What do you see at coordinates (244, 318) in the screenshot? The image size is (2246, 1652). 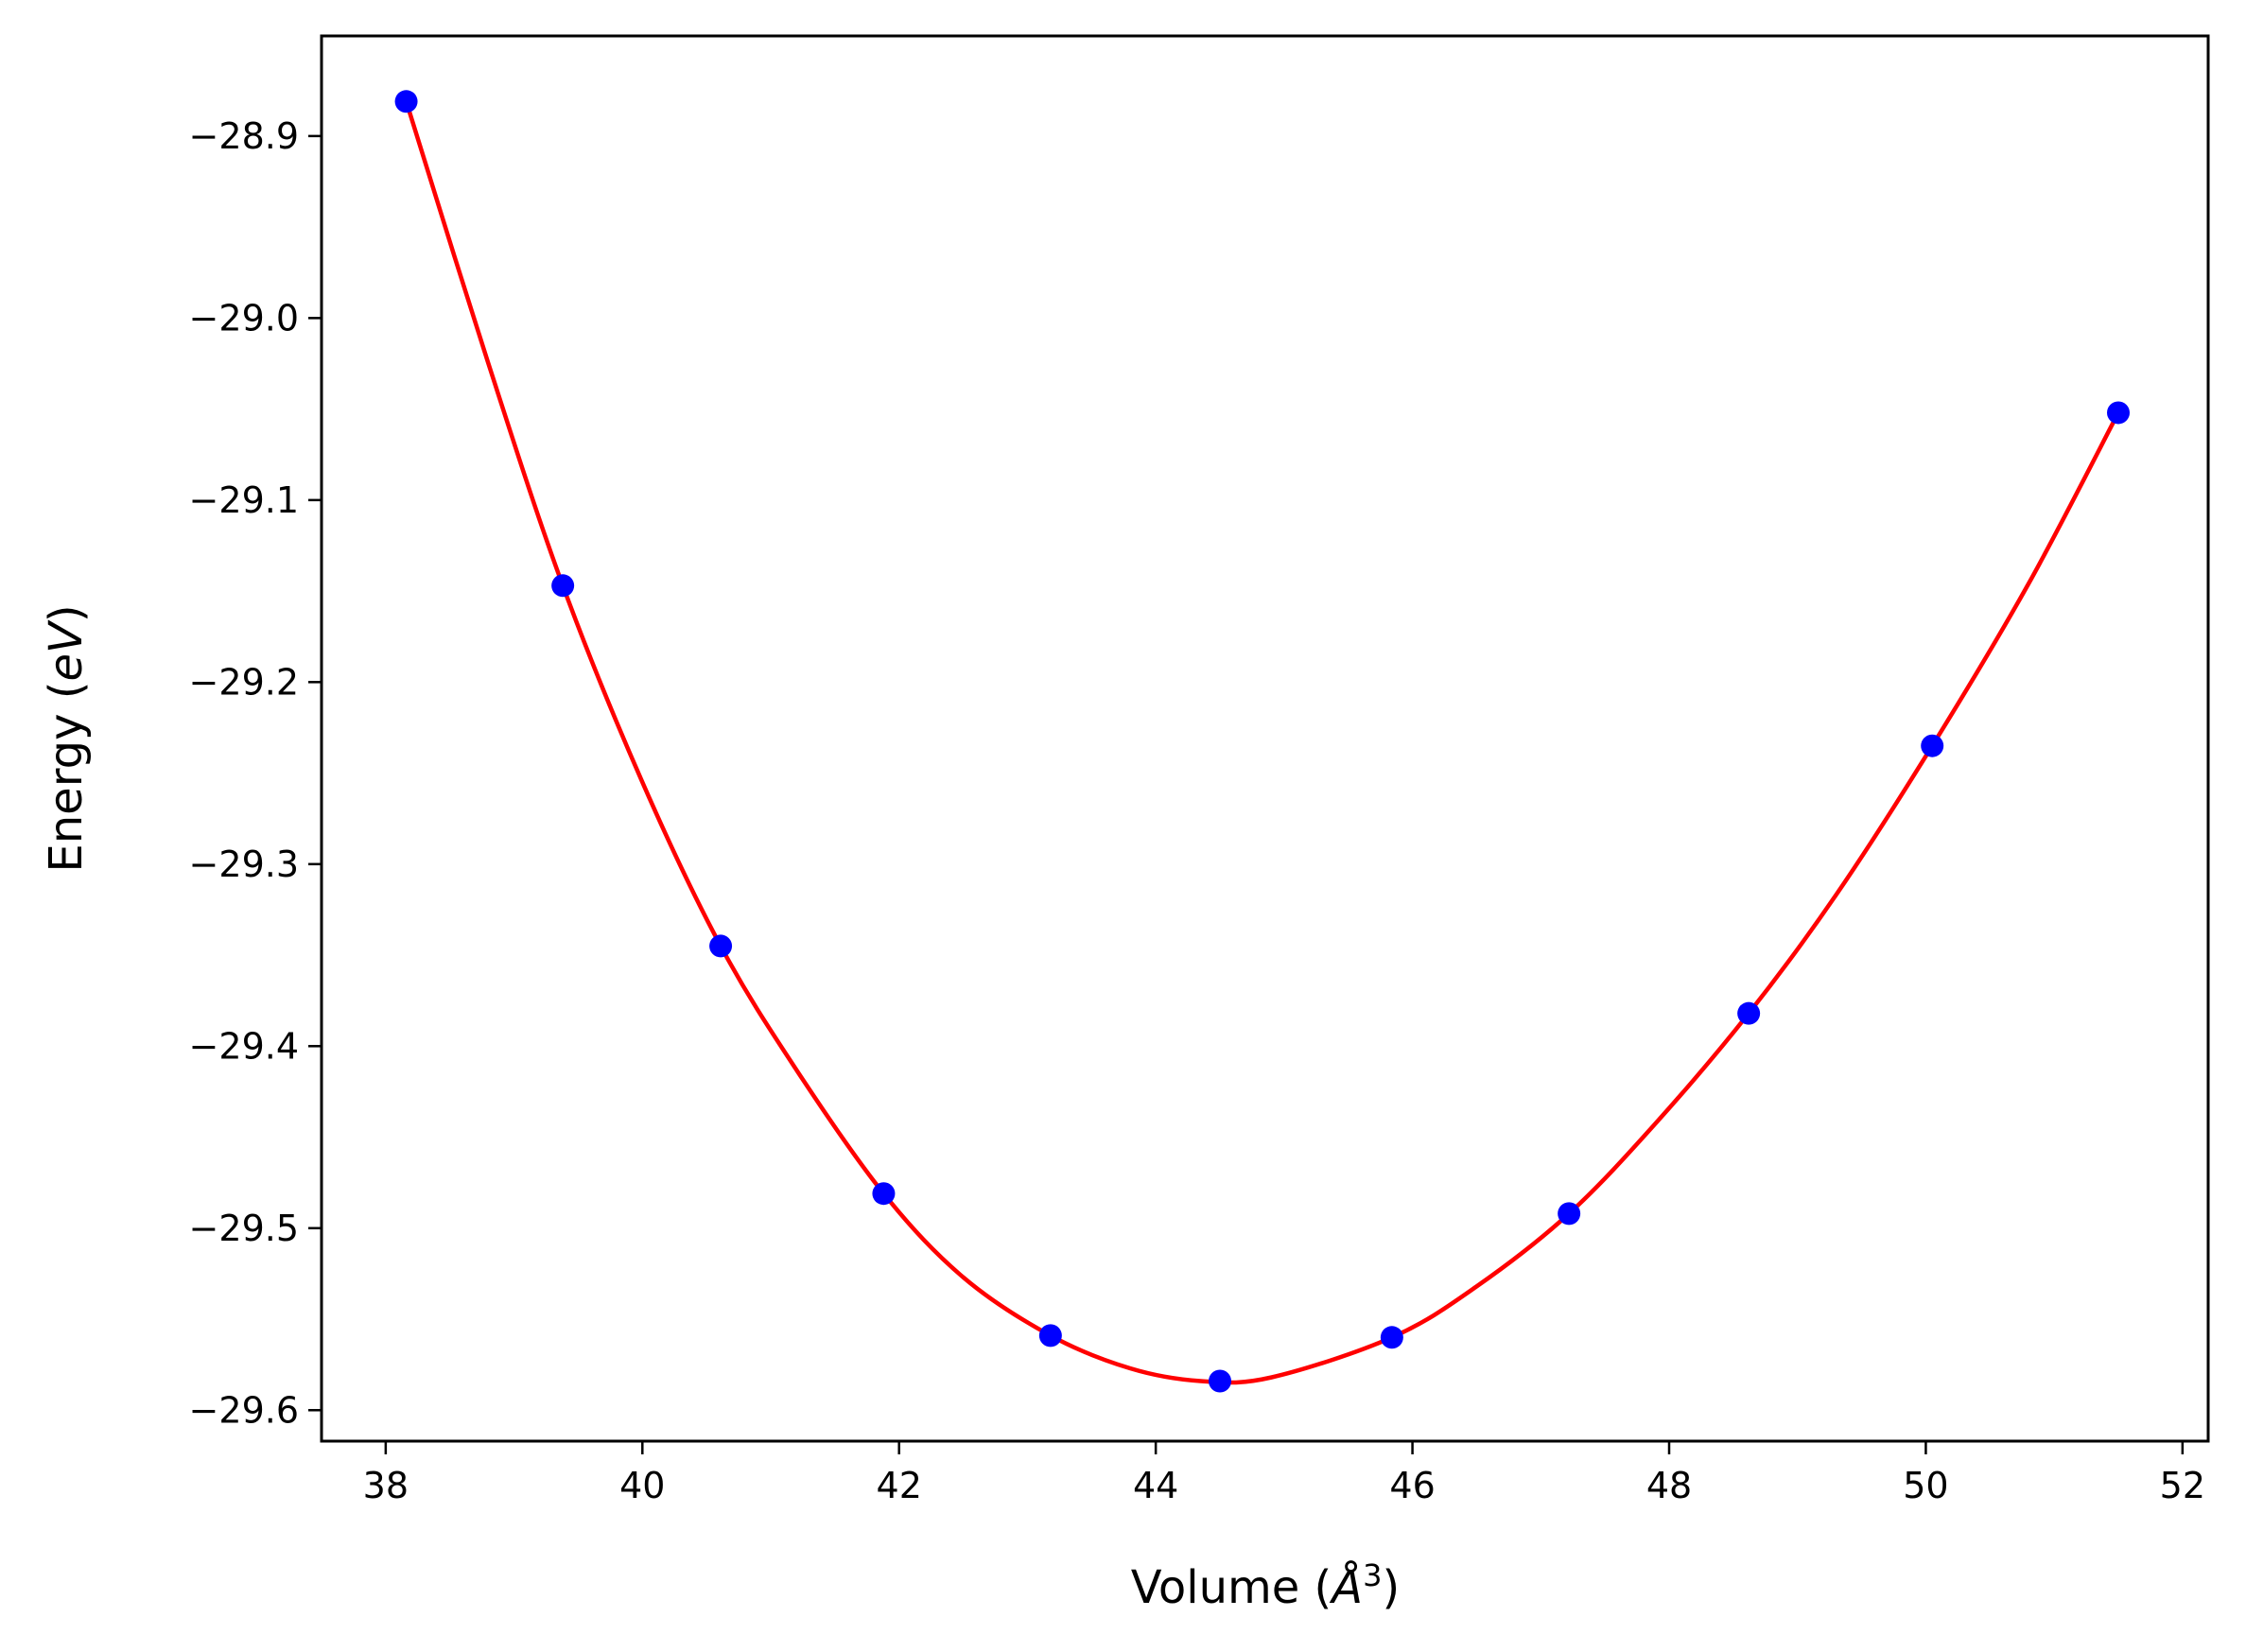 I see `y-tick-label: −29.0` at bounding box center [244, 318].